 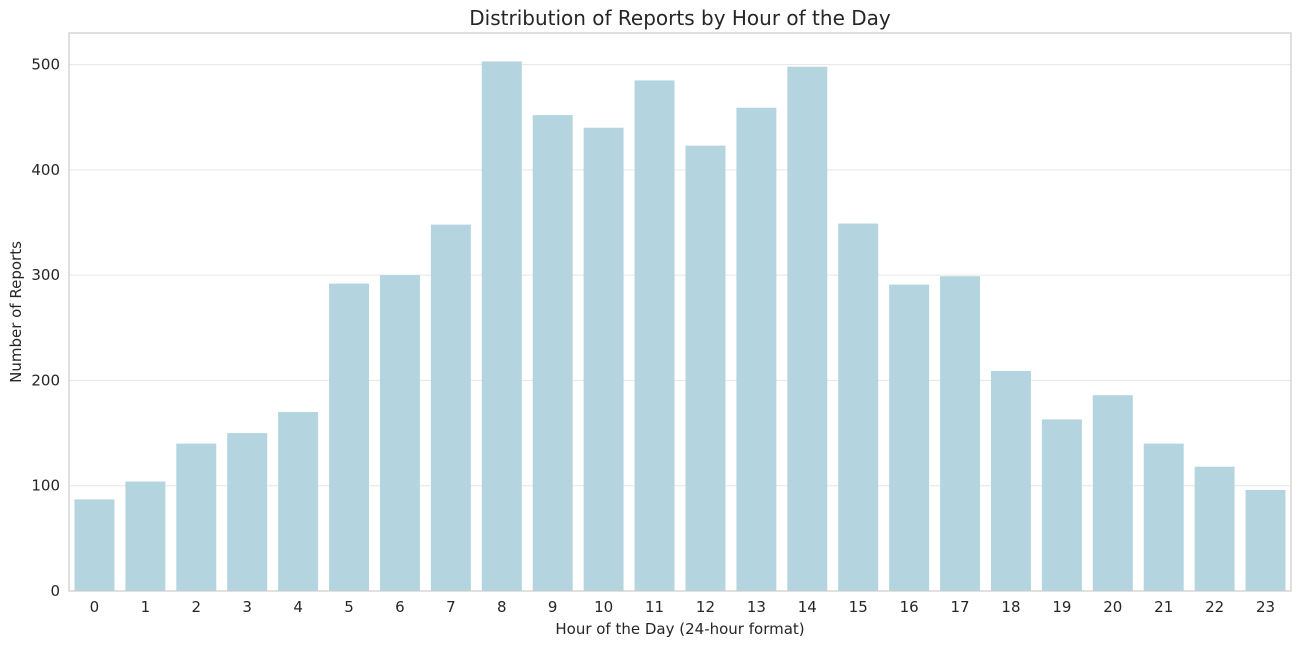 What do you see at coordinates (45, 486) in the screenshot?
I see `y-tick-label: 100` at bounding box center [45, 486].